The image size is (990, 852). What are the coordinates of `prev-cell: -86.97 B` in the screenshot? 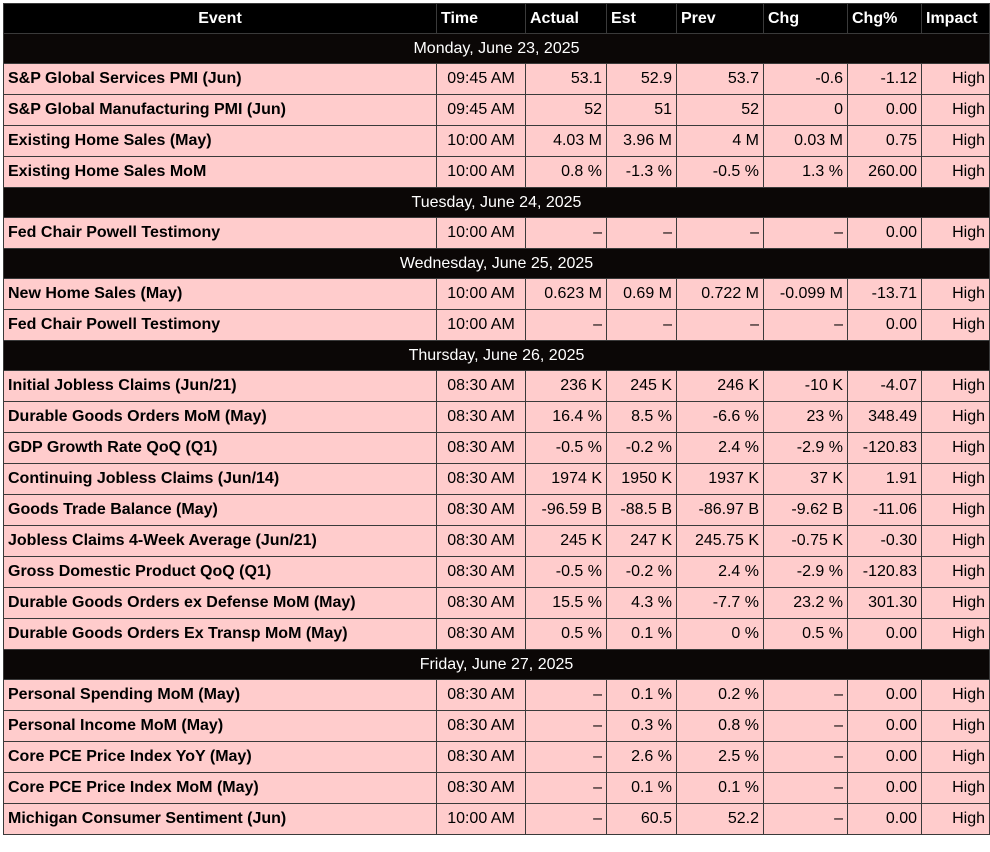 It's located at (720, 510).